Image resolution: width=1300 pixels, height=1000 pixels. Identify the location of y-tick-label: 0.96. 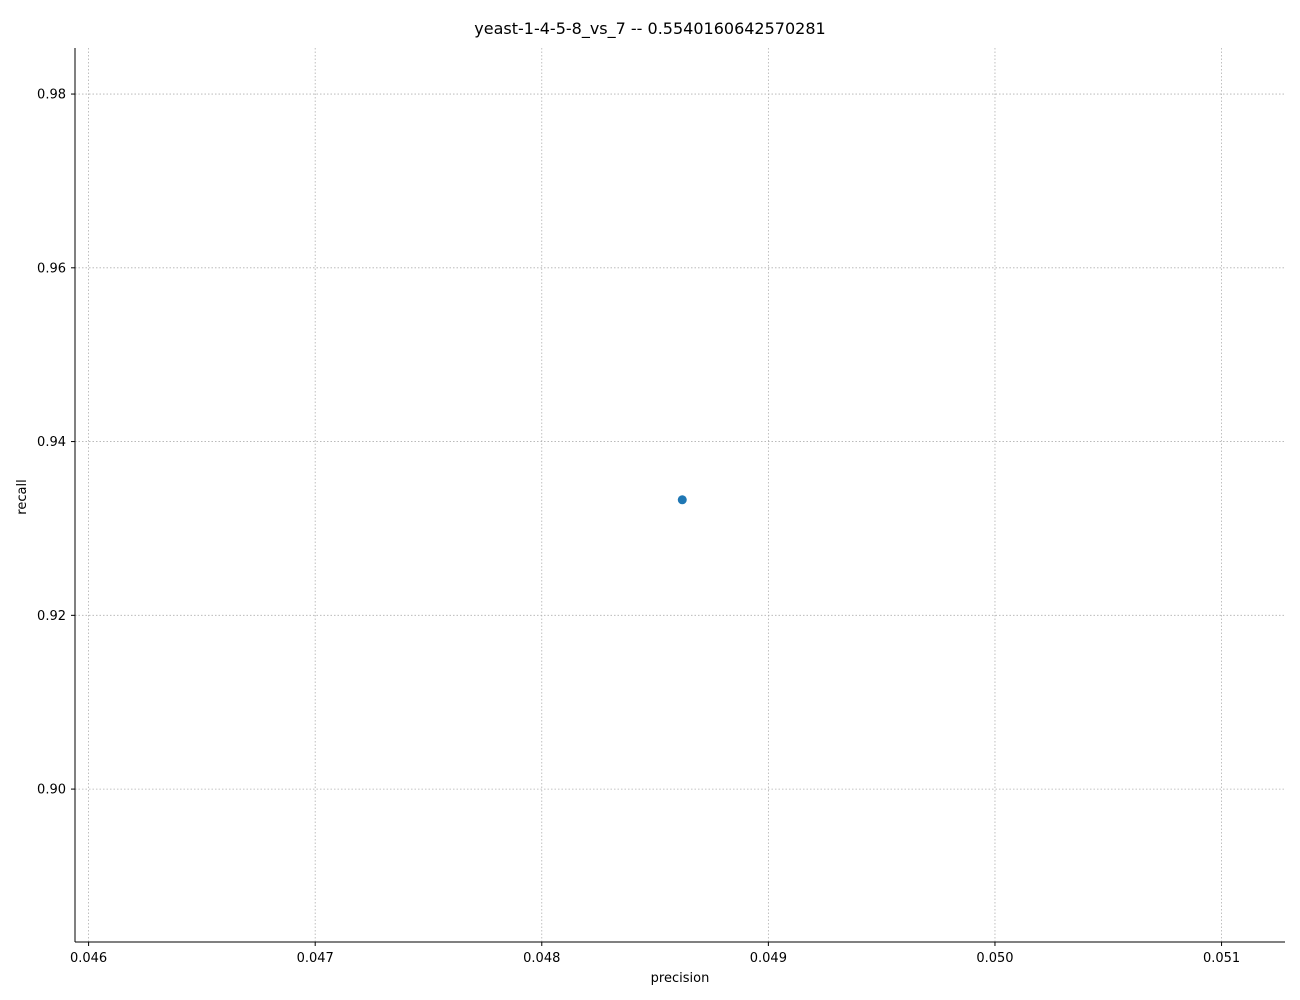
(51, 268).